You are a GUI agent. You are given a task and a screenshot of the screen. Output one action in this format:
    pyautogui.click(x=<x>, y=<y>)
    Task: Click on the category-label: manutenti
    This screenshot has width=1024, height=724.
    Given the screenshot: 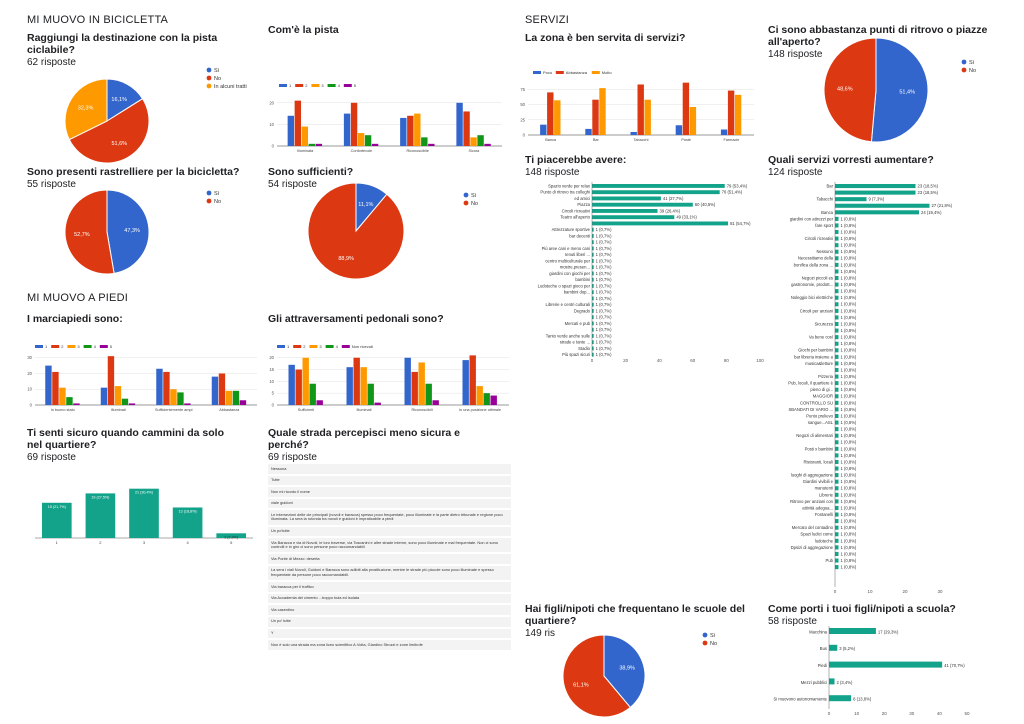 What is the action you would take?
    pyautogui.click(x=824, y=488)
    